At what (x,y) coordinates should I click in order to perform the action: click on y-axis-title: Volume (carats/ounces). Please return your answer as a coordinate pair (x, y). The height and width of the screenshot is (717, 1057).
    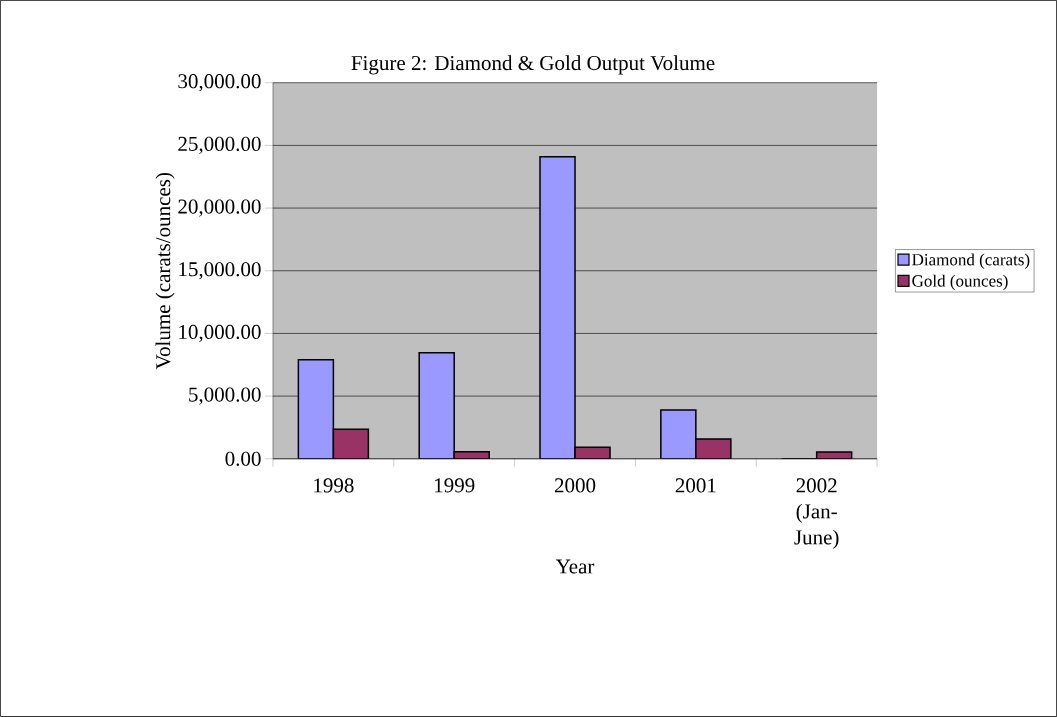
    Looking at the image, I should click on (165, 271).